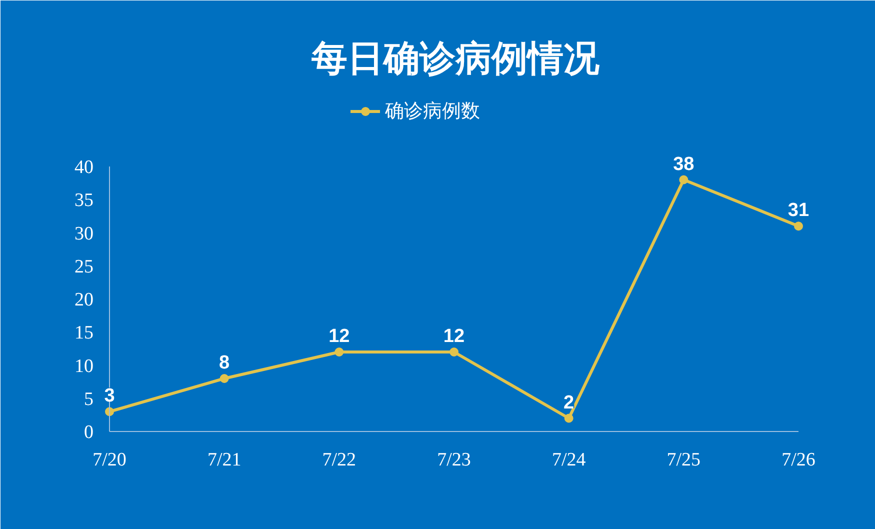 This screenshot has height=529, width=875. Describe the element at coordinates (454, 460) in the screenshot. I see `x-tick-label: 7/23` at that location.